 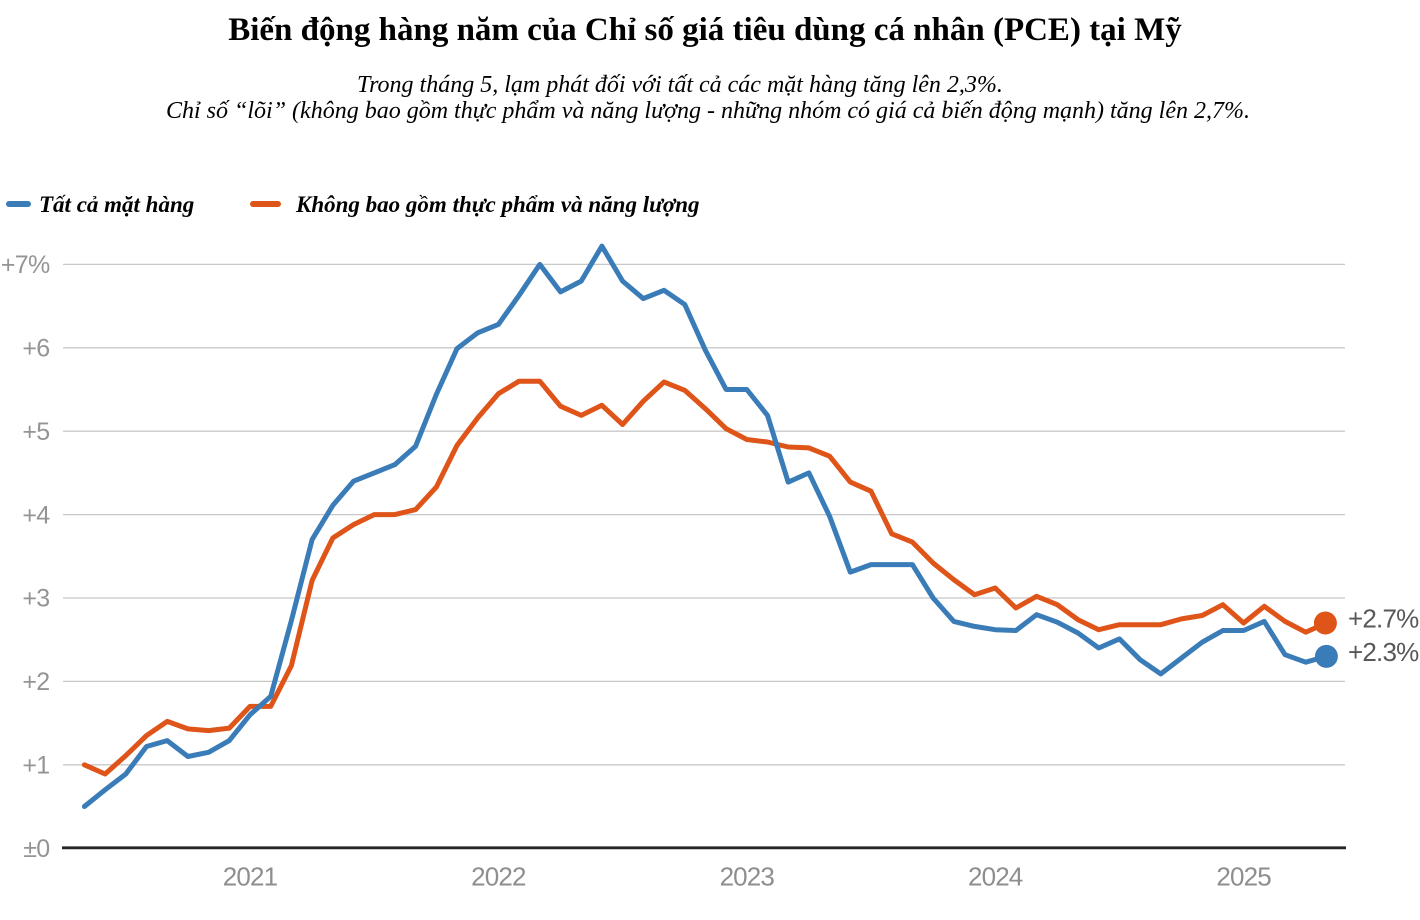 I want to click on svg-text: 2025, so click(x=1243, y=877).